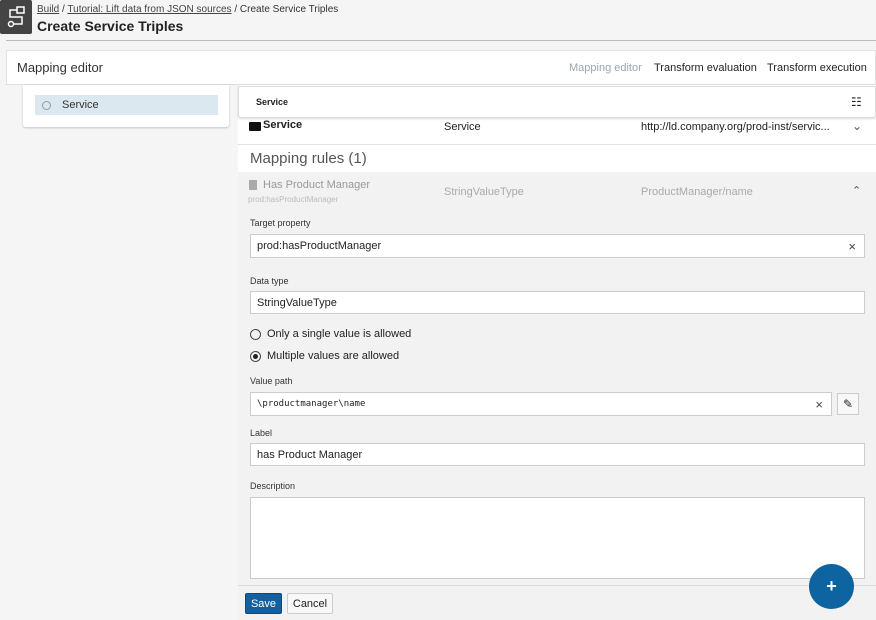  I want to click on label-field-label: Label, so click(261, 433).